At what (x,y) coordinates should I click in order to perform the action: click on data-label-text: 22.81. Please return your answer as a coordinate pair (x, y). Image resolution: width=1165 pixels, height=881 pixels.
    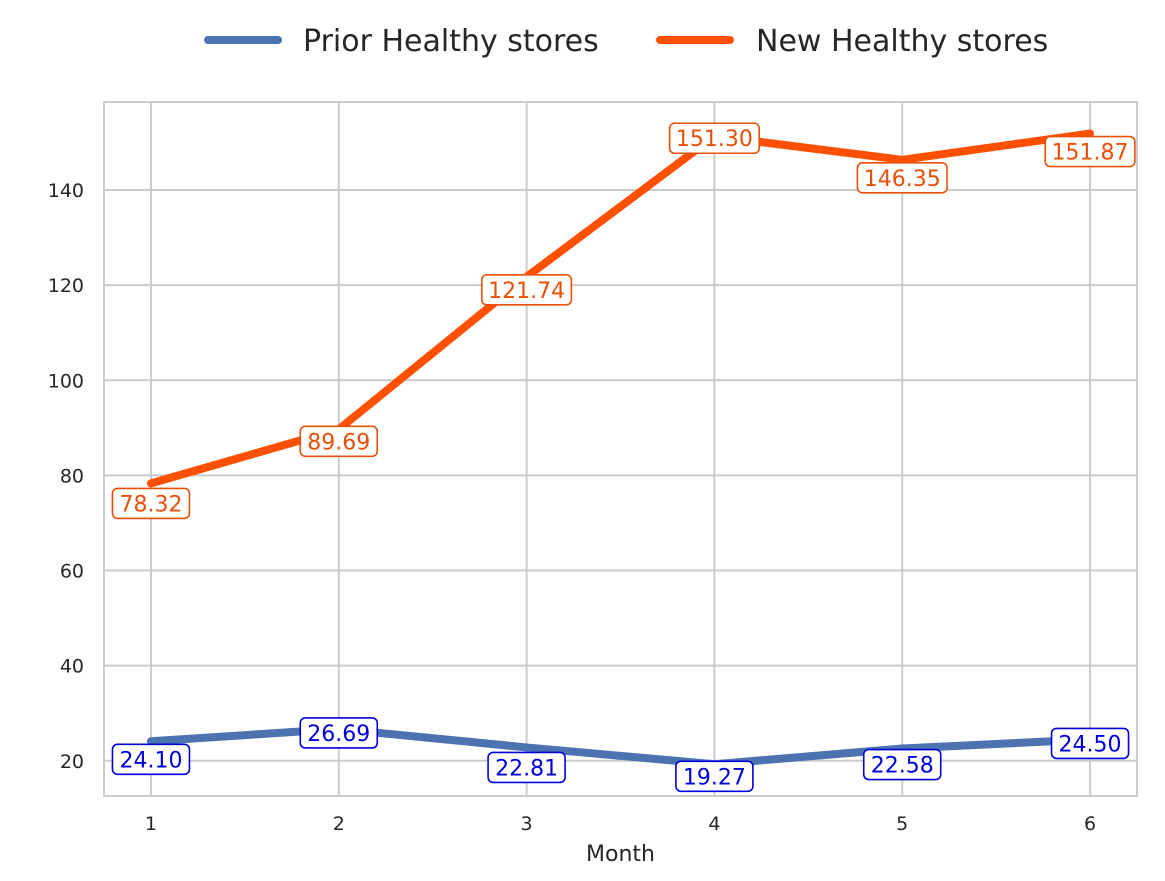
    Looking at the image, I should click on (526, 768).